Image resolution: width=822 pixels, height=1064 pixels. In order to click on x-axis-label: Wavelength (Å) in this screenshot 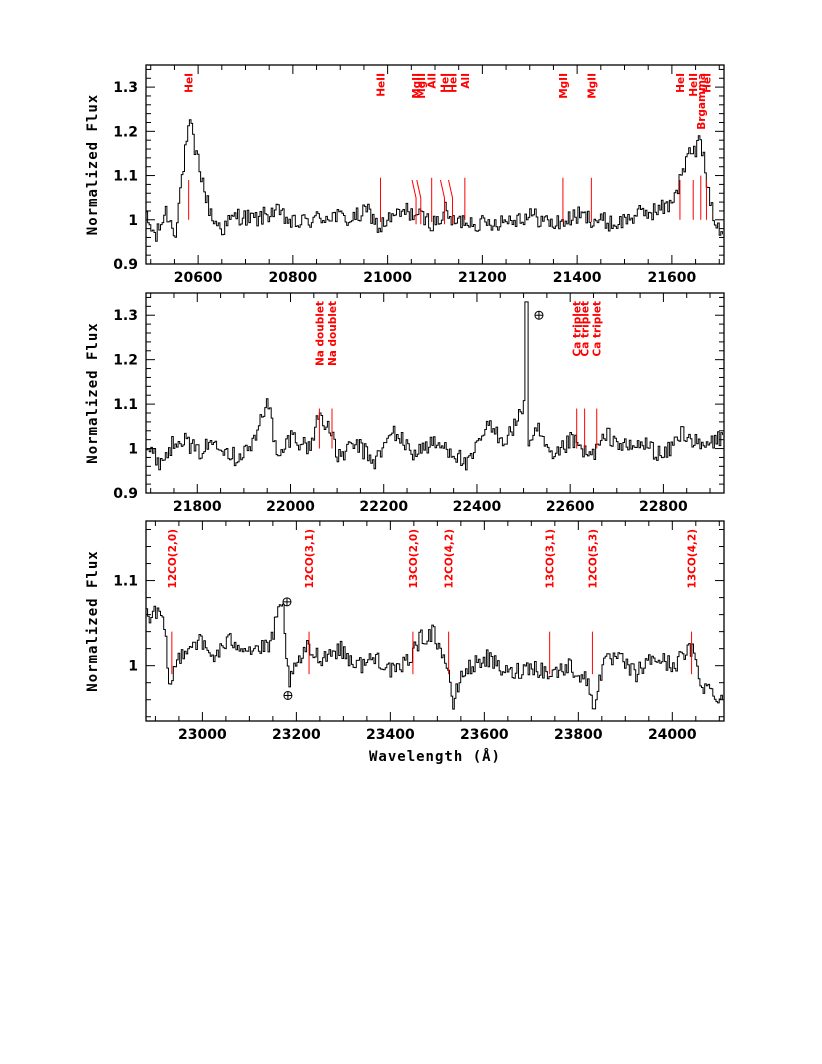, I will do `click(435, 756)`.